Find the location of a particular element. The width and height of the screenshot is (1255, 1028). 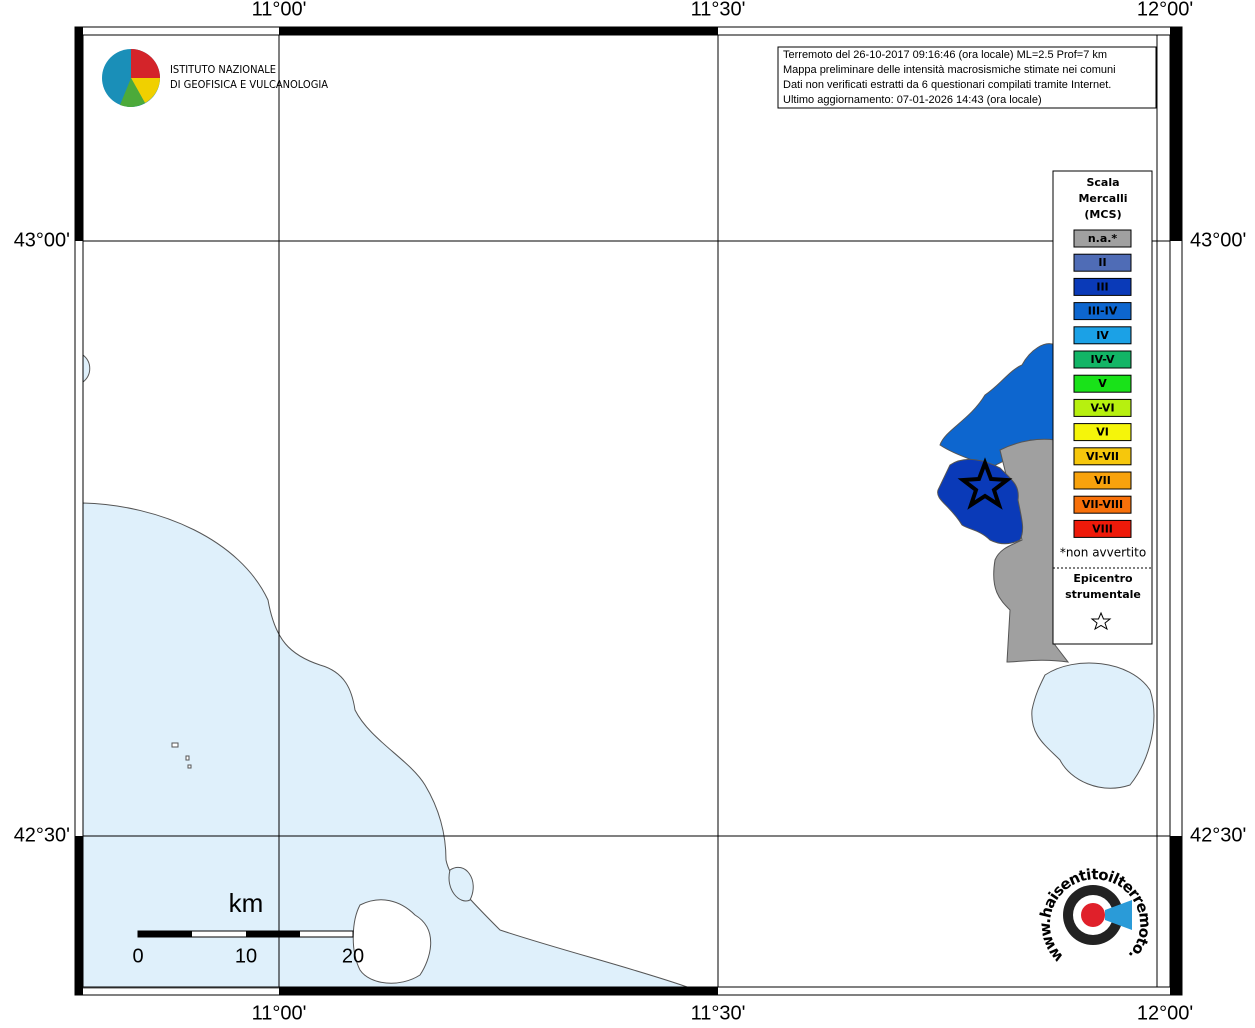

legend-label: III-IV is located at coordinates (1103, 311).